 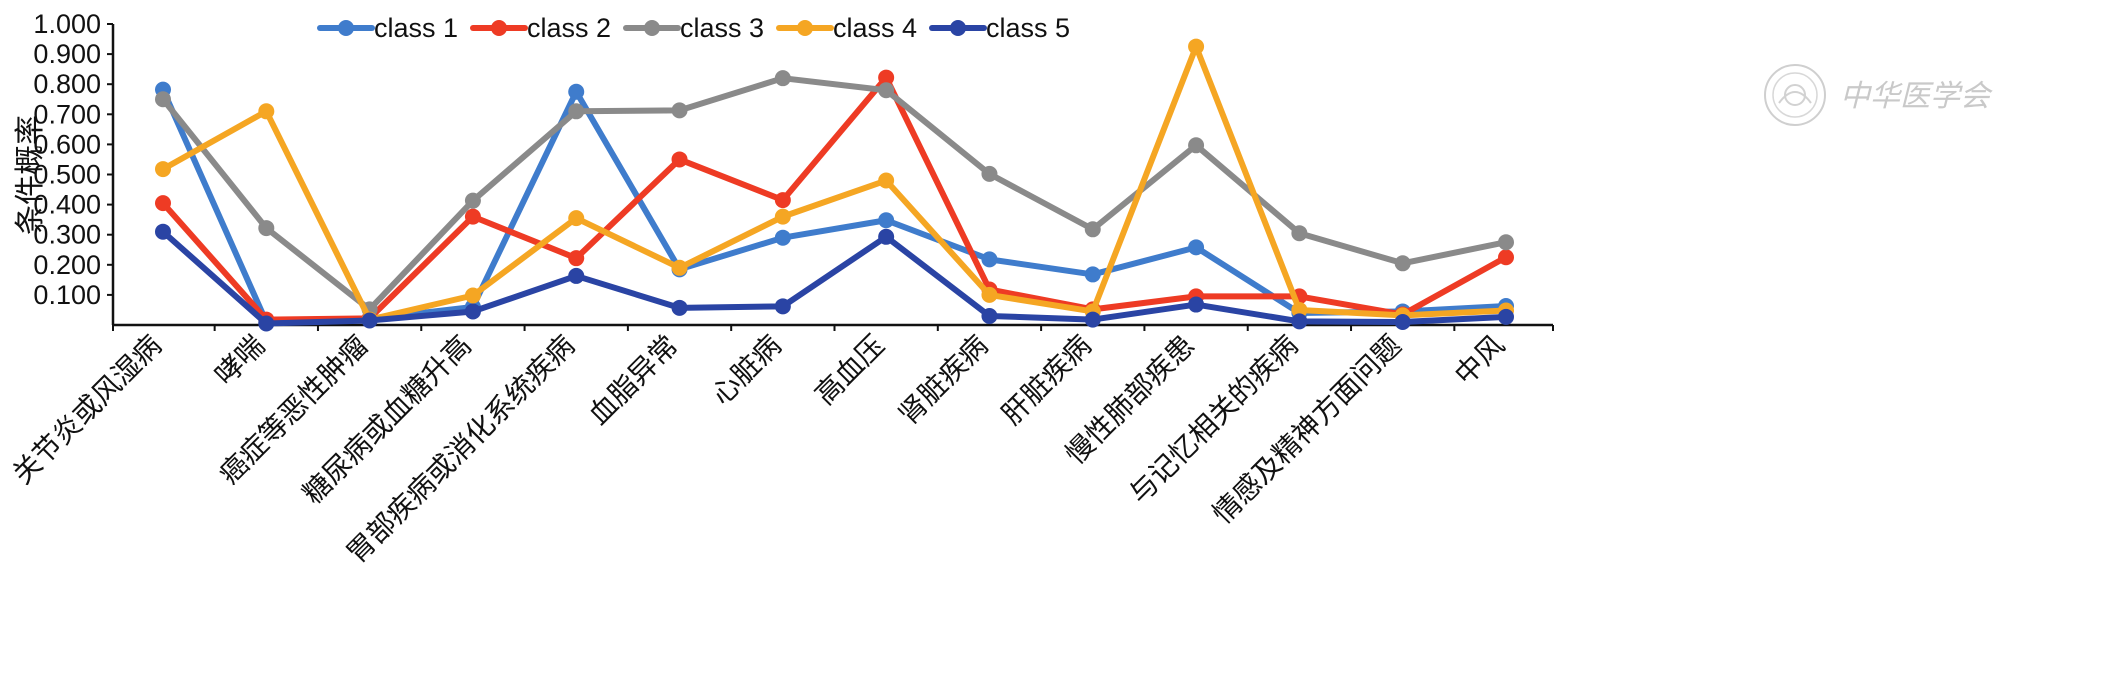 What do you see at coordinates (67, 144) in the screenshot?
I see `y-tick-label: 0.600` at bounding box center [67, 144].